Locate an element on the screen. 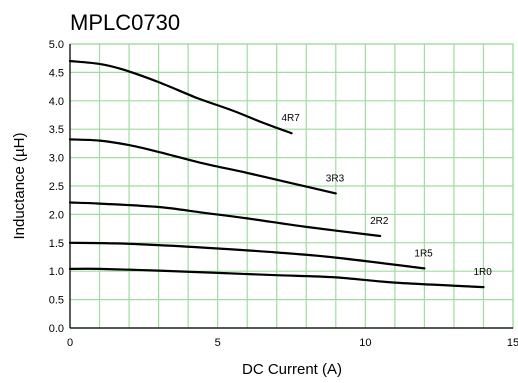  series-line-3r3 is located at coordinates (202, 166).